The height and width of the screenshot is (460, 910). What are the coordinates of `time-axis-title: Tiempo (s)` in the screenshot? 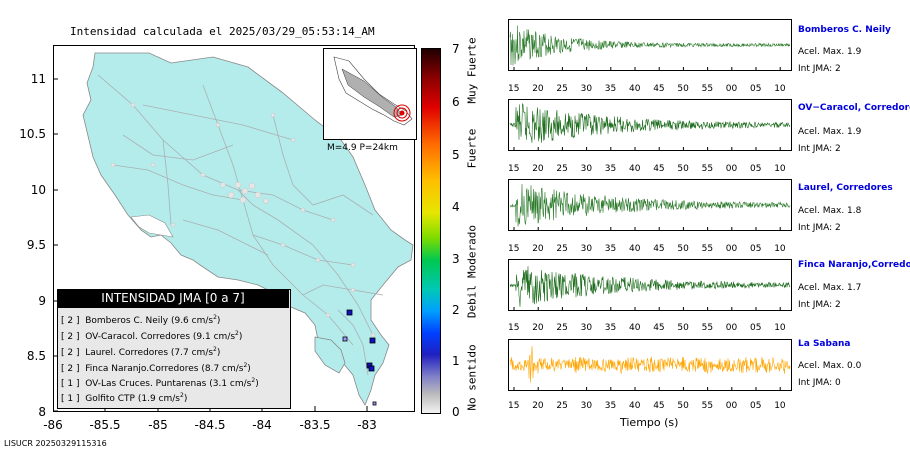 It's located at (649, 422).